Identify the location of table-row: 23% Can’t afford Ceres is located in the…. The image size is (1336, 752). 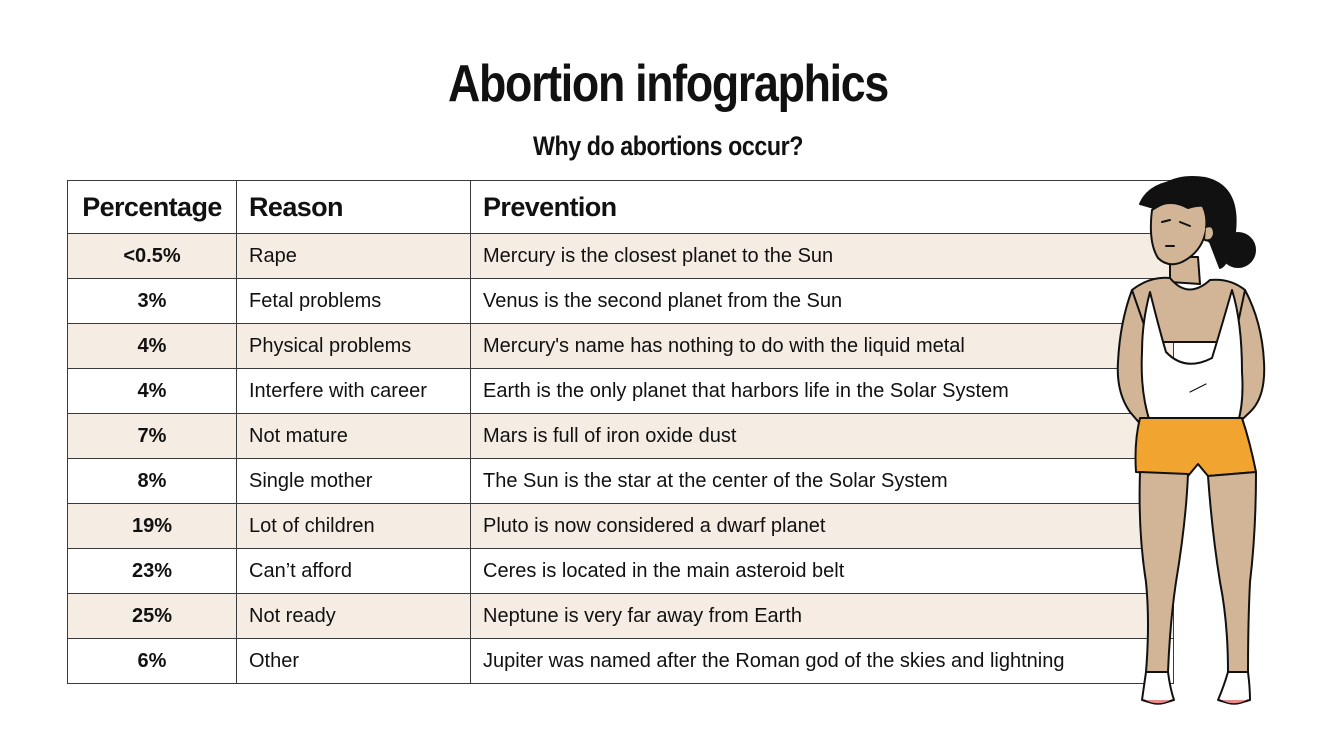
(620, 571).